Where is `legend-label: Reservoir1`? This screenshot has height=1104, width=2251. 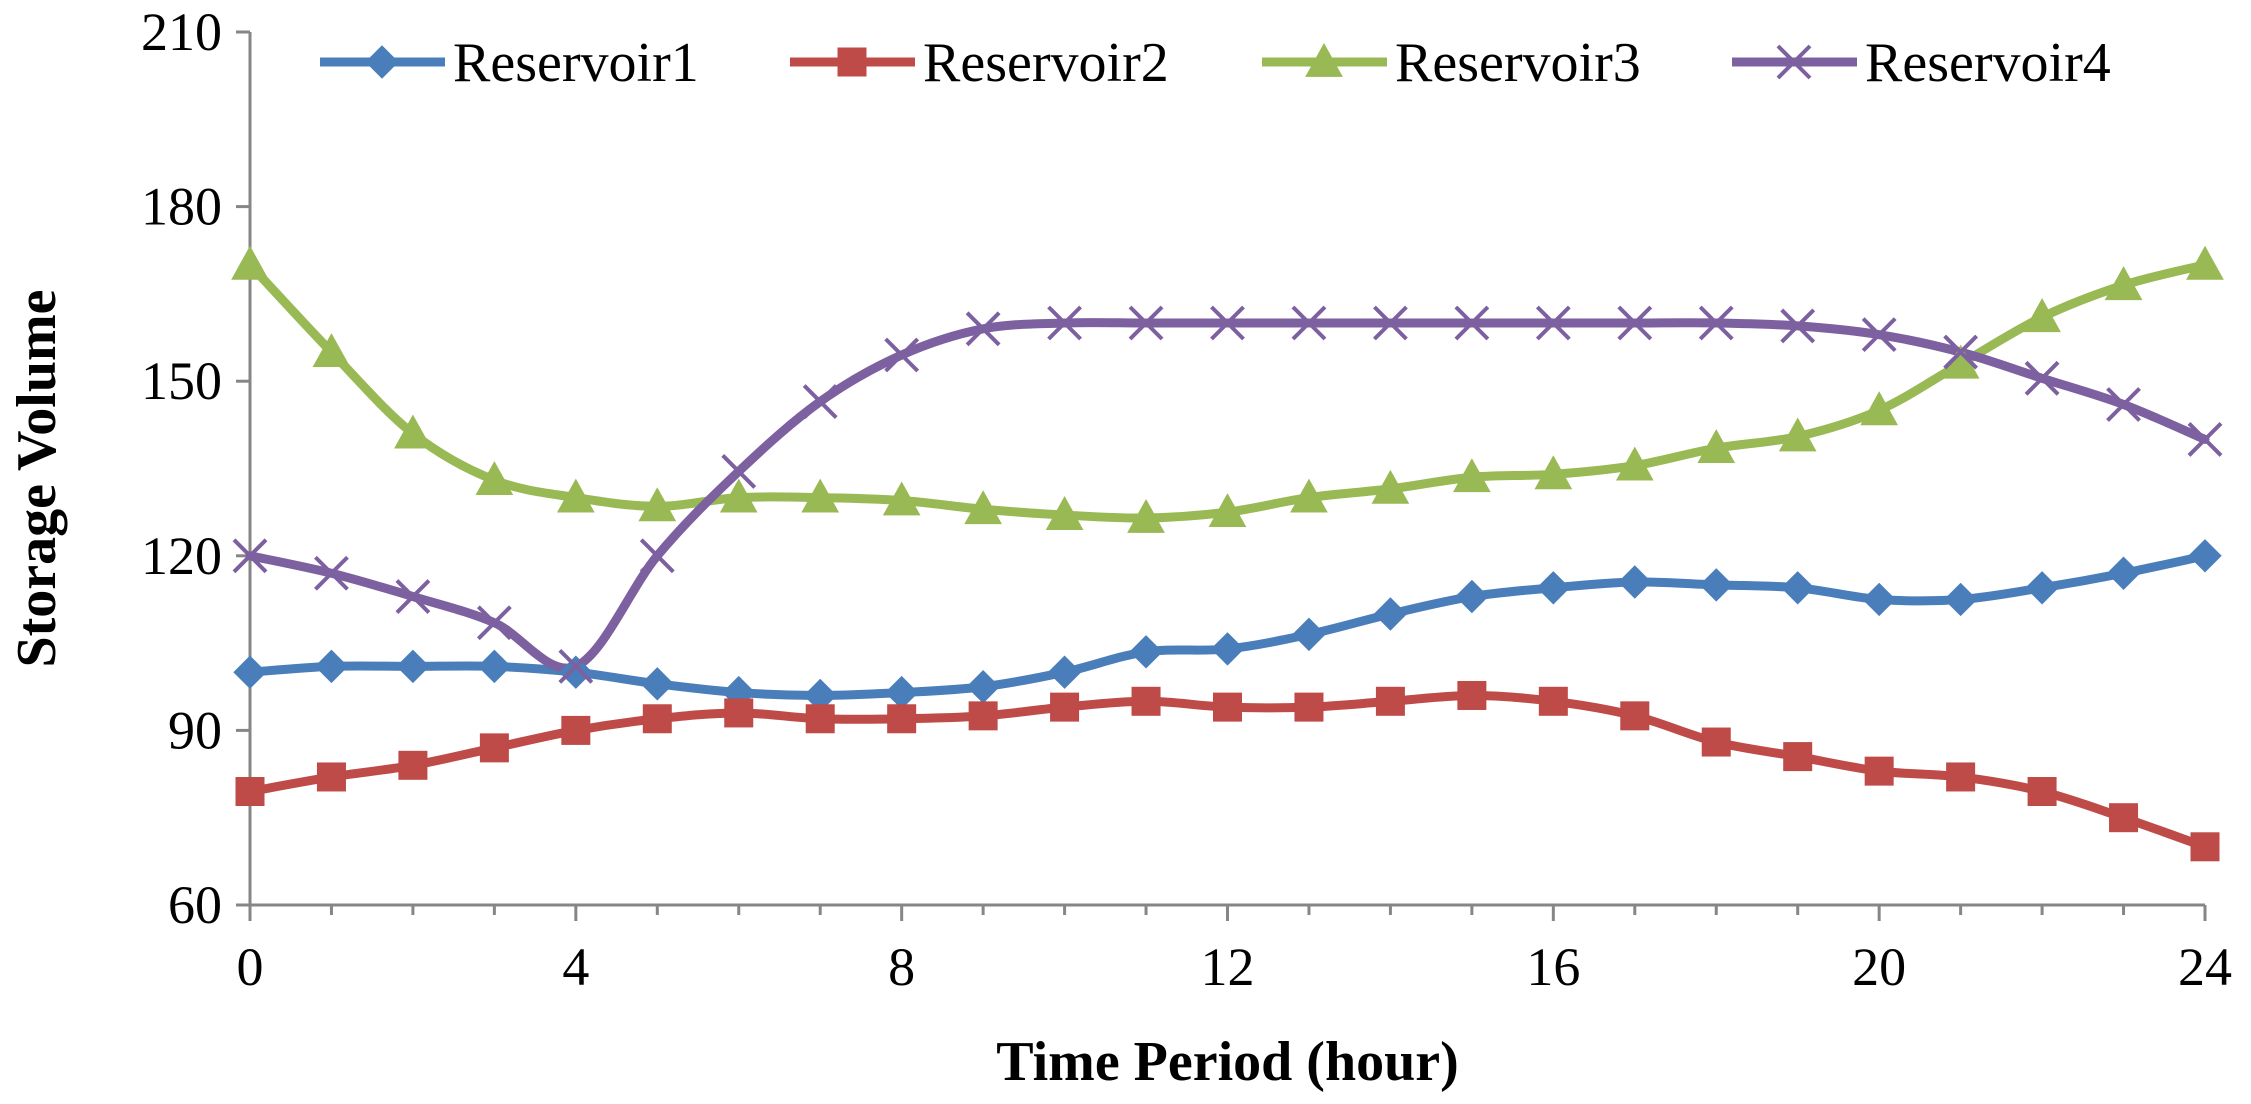
legend-label: Reservoir1 is located at coordinates (576, 63).